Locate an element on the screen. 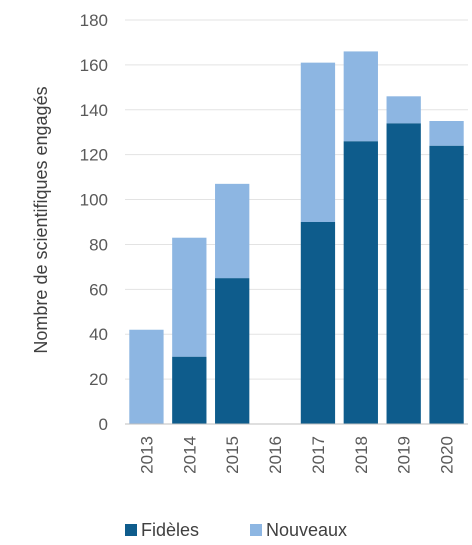  legend-swatch-nouveaux is located at coordinates (256, 530).